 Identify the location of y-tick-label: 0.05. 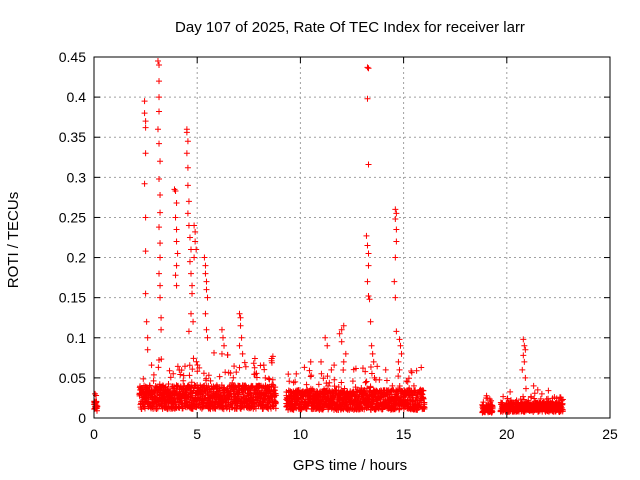
(72, 378).